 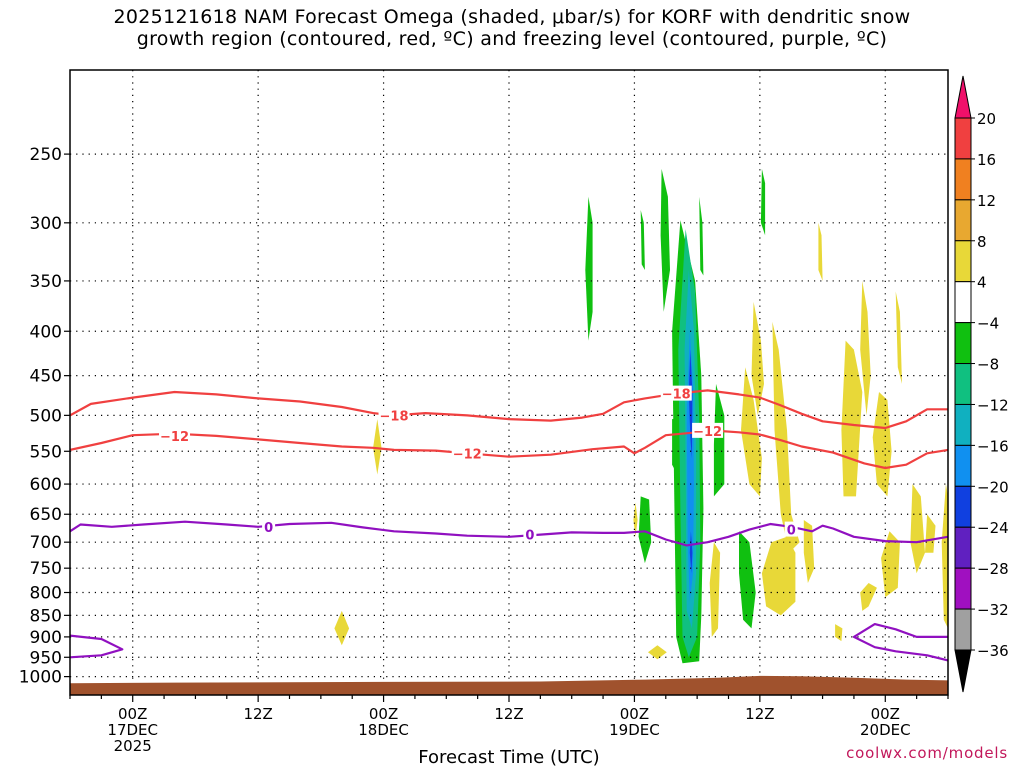 I want to click on y-tick-label: 900, so click(x=46, y=638).